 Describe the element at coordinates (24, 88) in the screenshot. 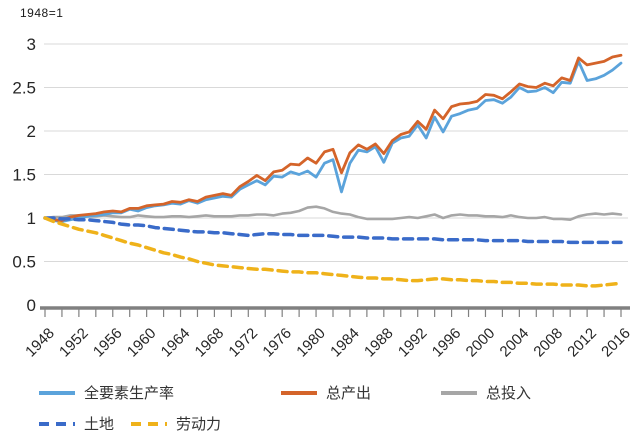

I see `y-tick-label-2.5: 2.5` at that location.